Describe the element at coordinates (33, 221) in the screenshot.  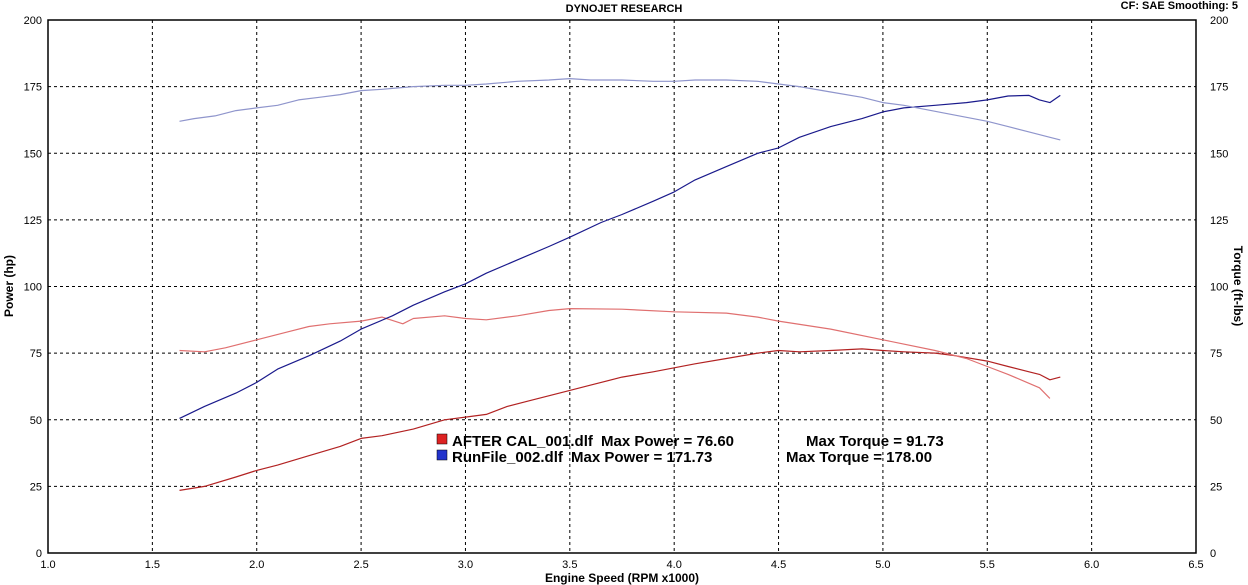
I see `y-left-tick-label: 125` at that location.